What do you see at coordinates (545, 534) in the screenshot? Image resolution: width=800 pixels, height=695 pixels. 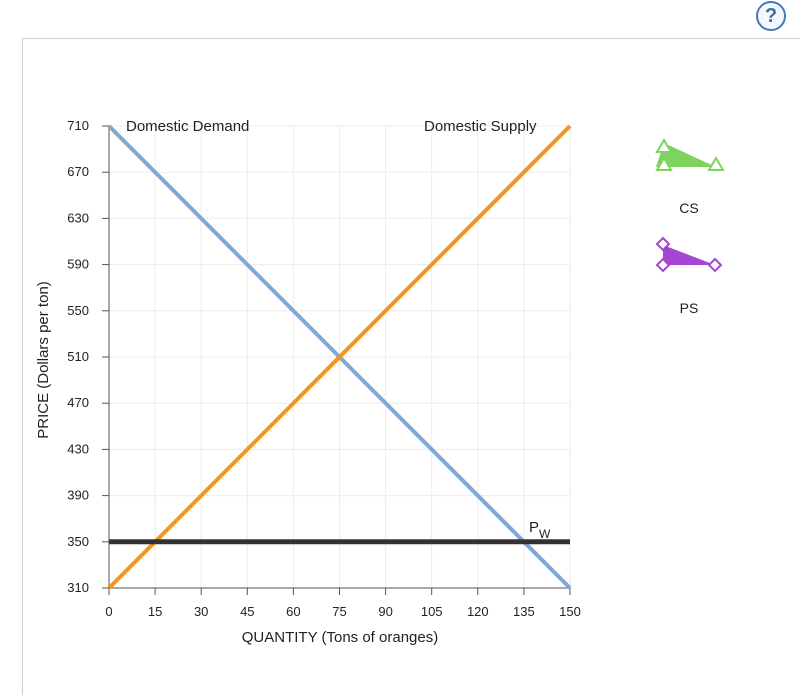 I see `world-price-subscript: W` at bounding box center [545, 534].